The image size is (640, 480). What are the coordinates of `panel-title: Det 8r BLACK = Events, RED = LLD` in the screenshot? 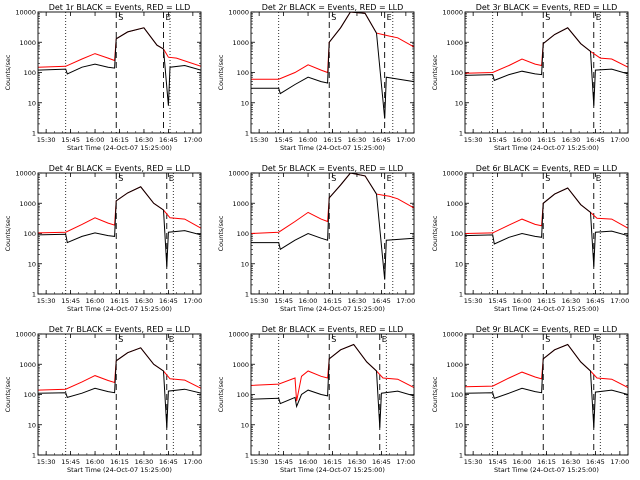 It's located at (333, 329).